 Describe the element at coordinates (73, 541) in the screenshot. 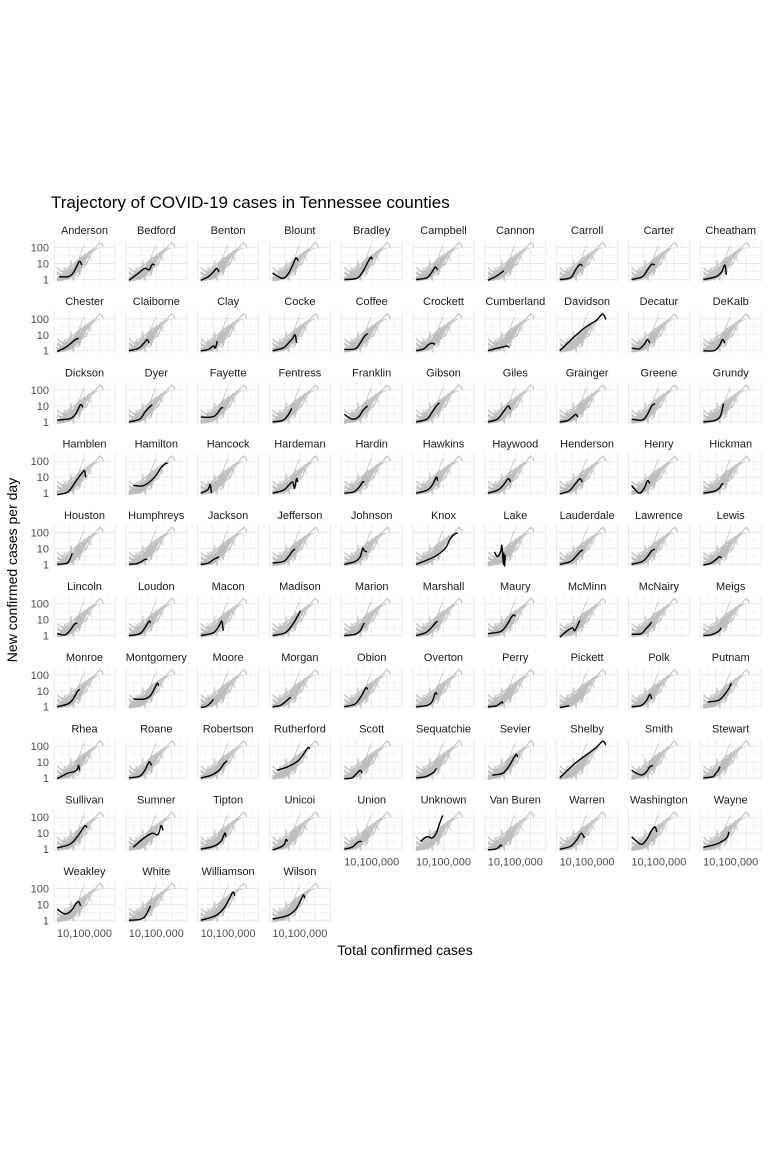

I see `facet-panel: Houston 1 10 100` at that location.